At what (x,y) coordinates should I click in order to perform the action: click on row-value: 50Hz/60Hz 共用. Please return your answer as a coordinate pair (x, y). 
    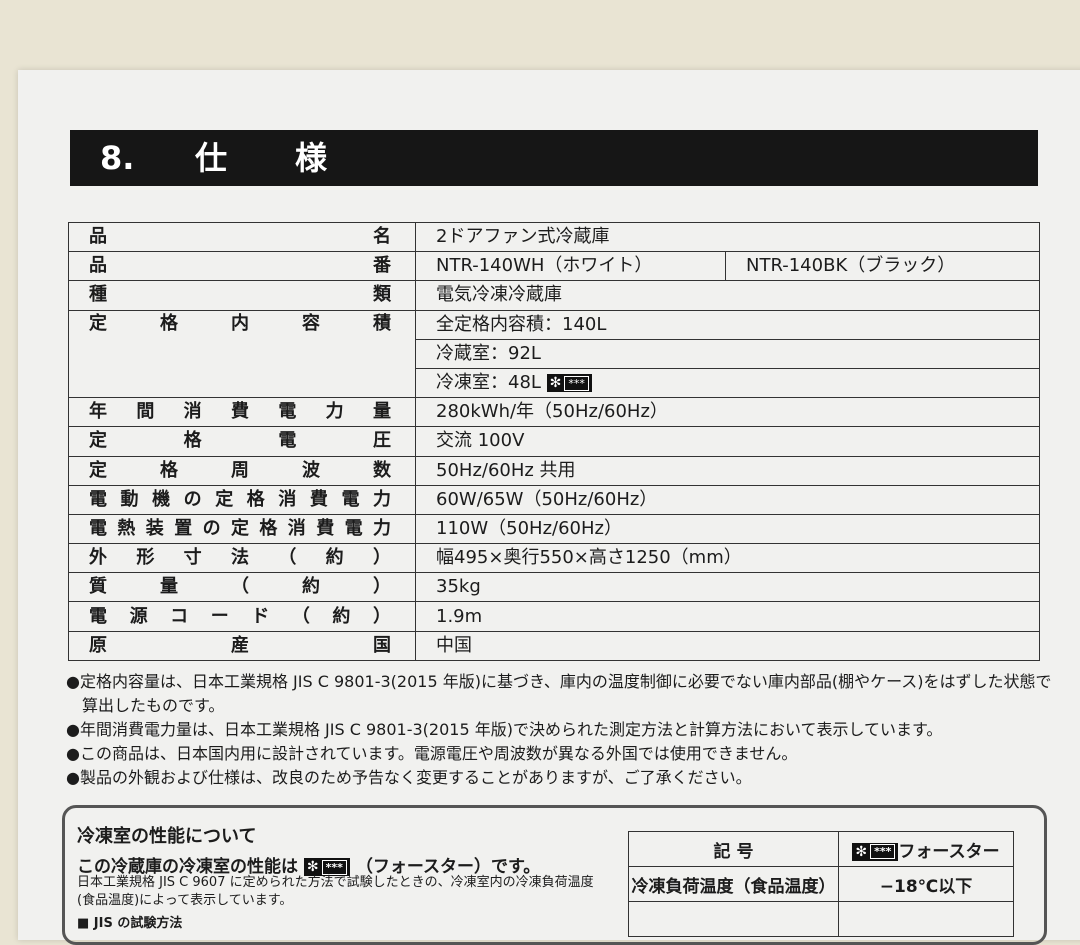
    Looking at the image, I should click on (727, 470).